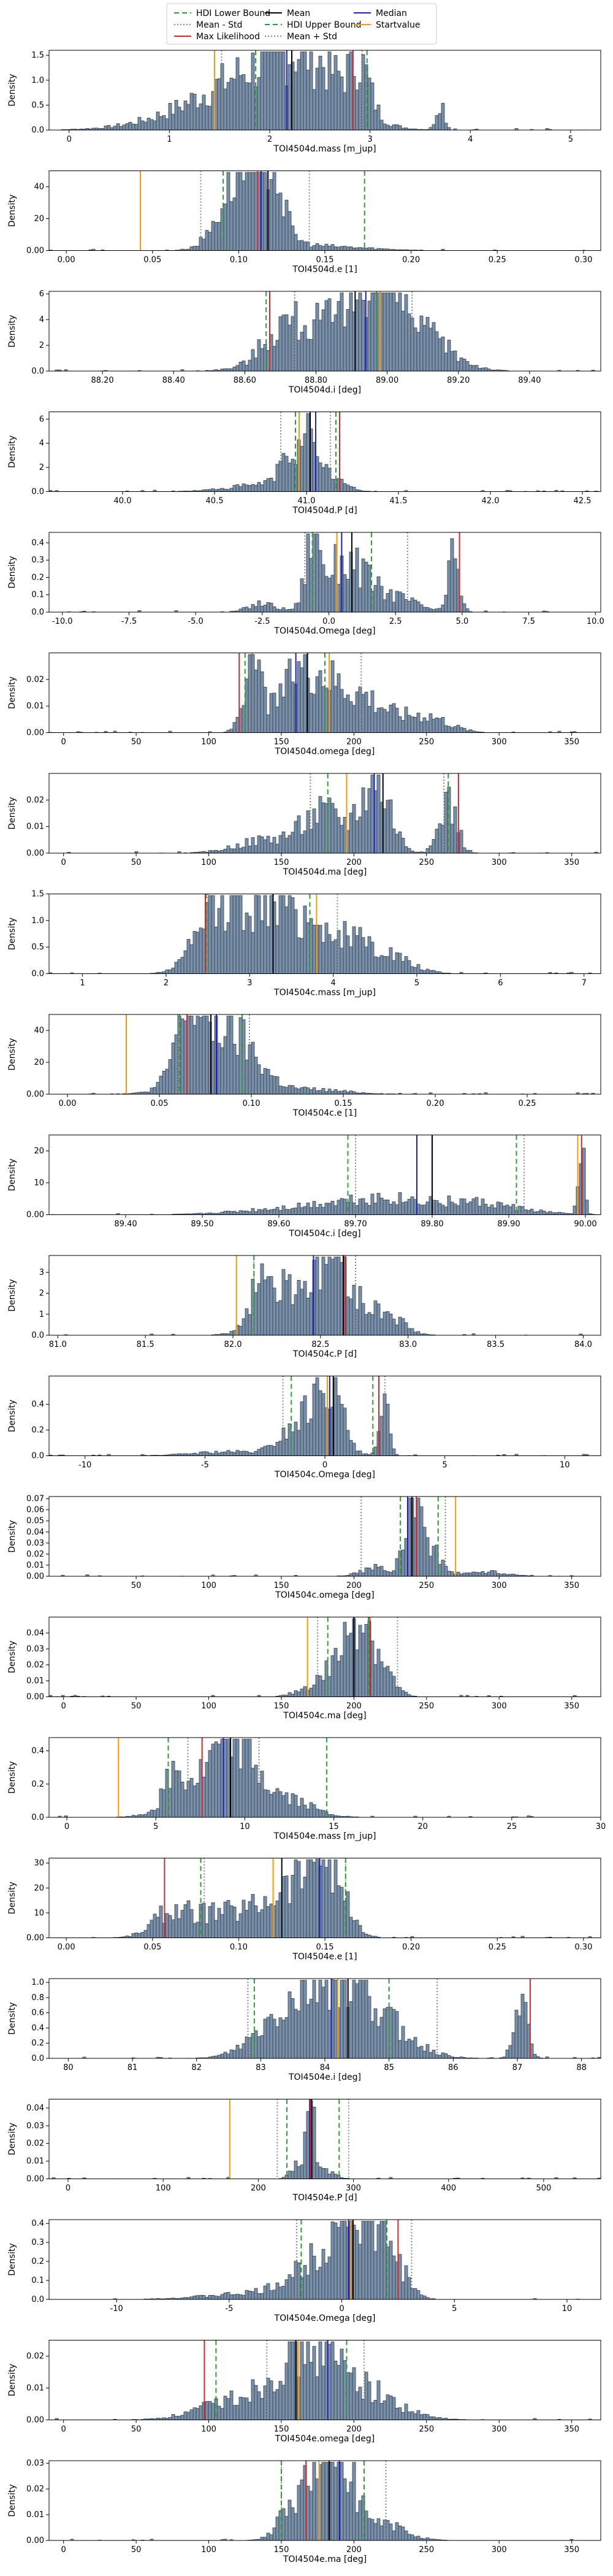  Describe the element at coordinates (12, 934) in the screenshot. I see `y-axis-label: Density` at that location.